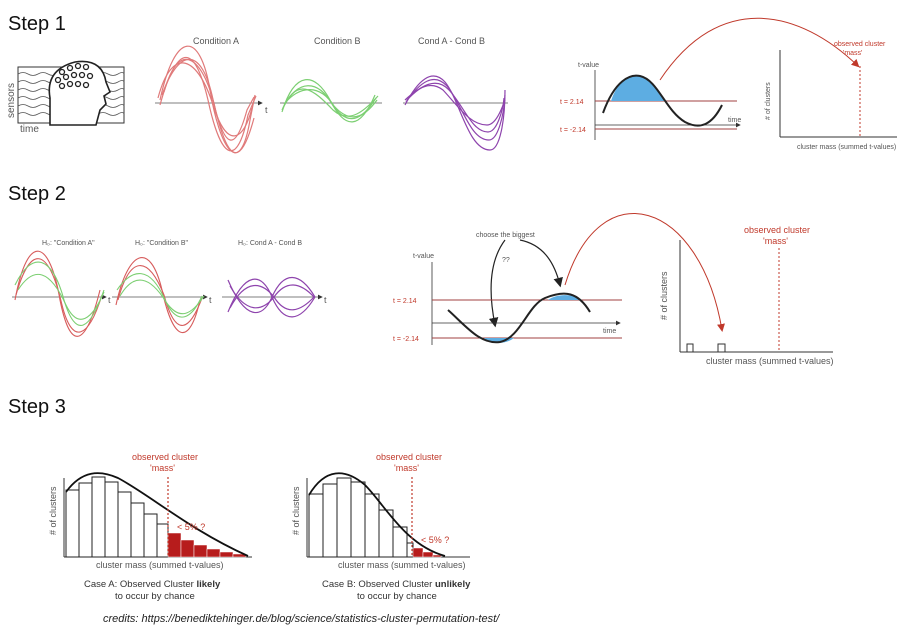 This screenshot has height=632, width=903. I want to click on svg-text: H₀: Cond A - Cond B, so click(270, 243).